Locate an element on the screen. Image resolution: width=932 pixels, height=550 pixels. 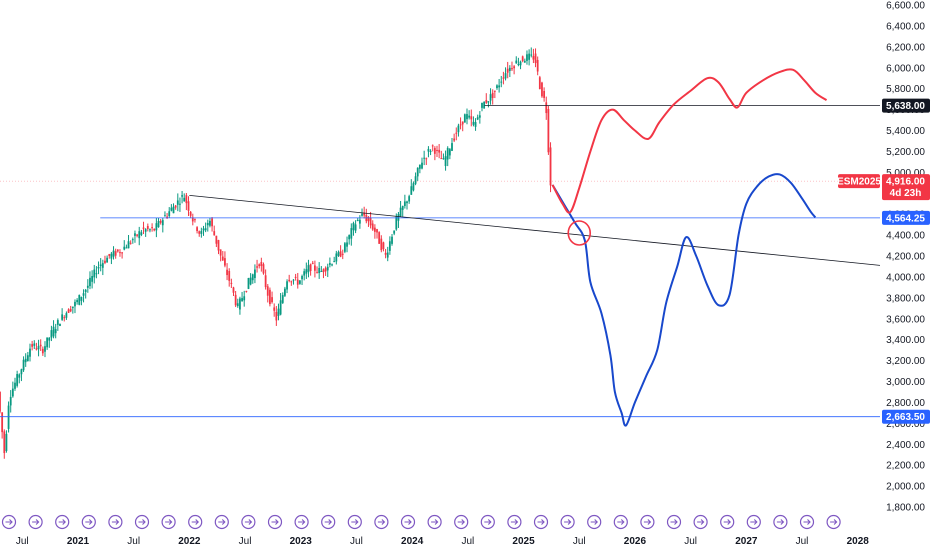
y-tick-label: 2,800.00 is located at coordinates (905, 403).